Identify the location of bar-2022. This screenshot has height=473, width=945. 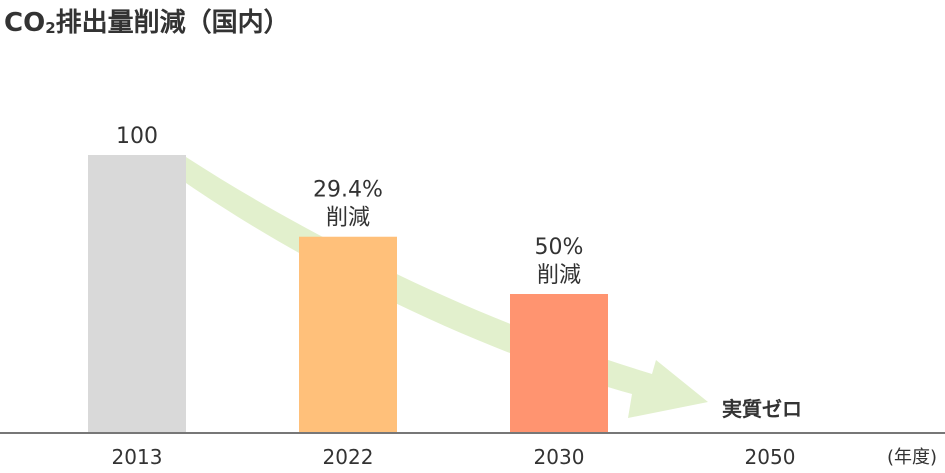
(348, 334).